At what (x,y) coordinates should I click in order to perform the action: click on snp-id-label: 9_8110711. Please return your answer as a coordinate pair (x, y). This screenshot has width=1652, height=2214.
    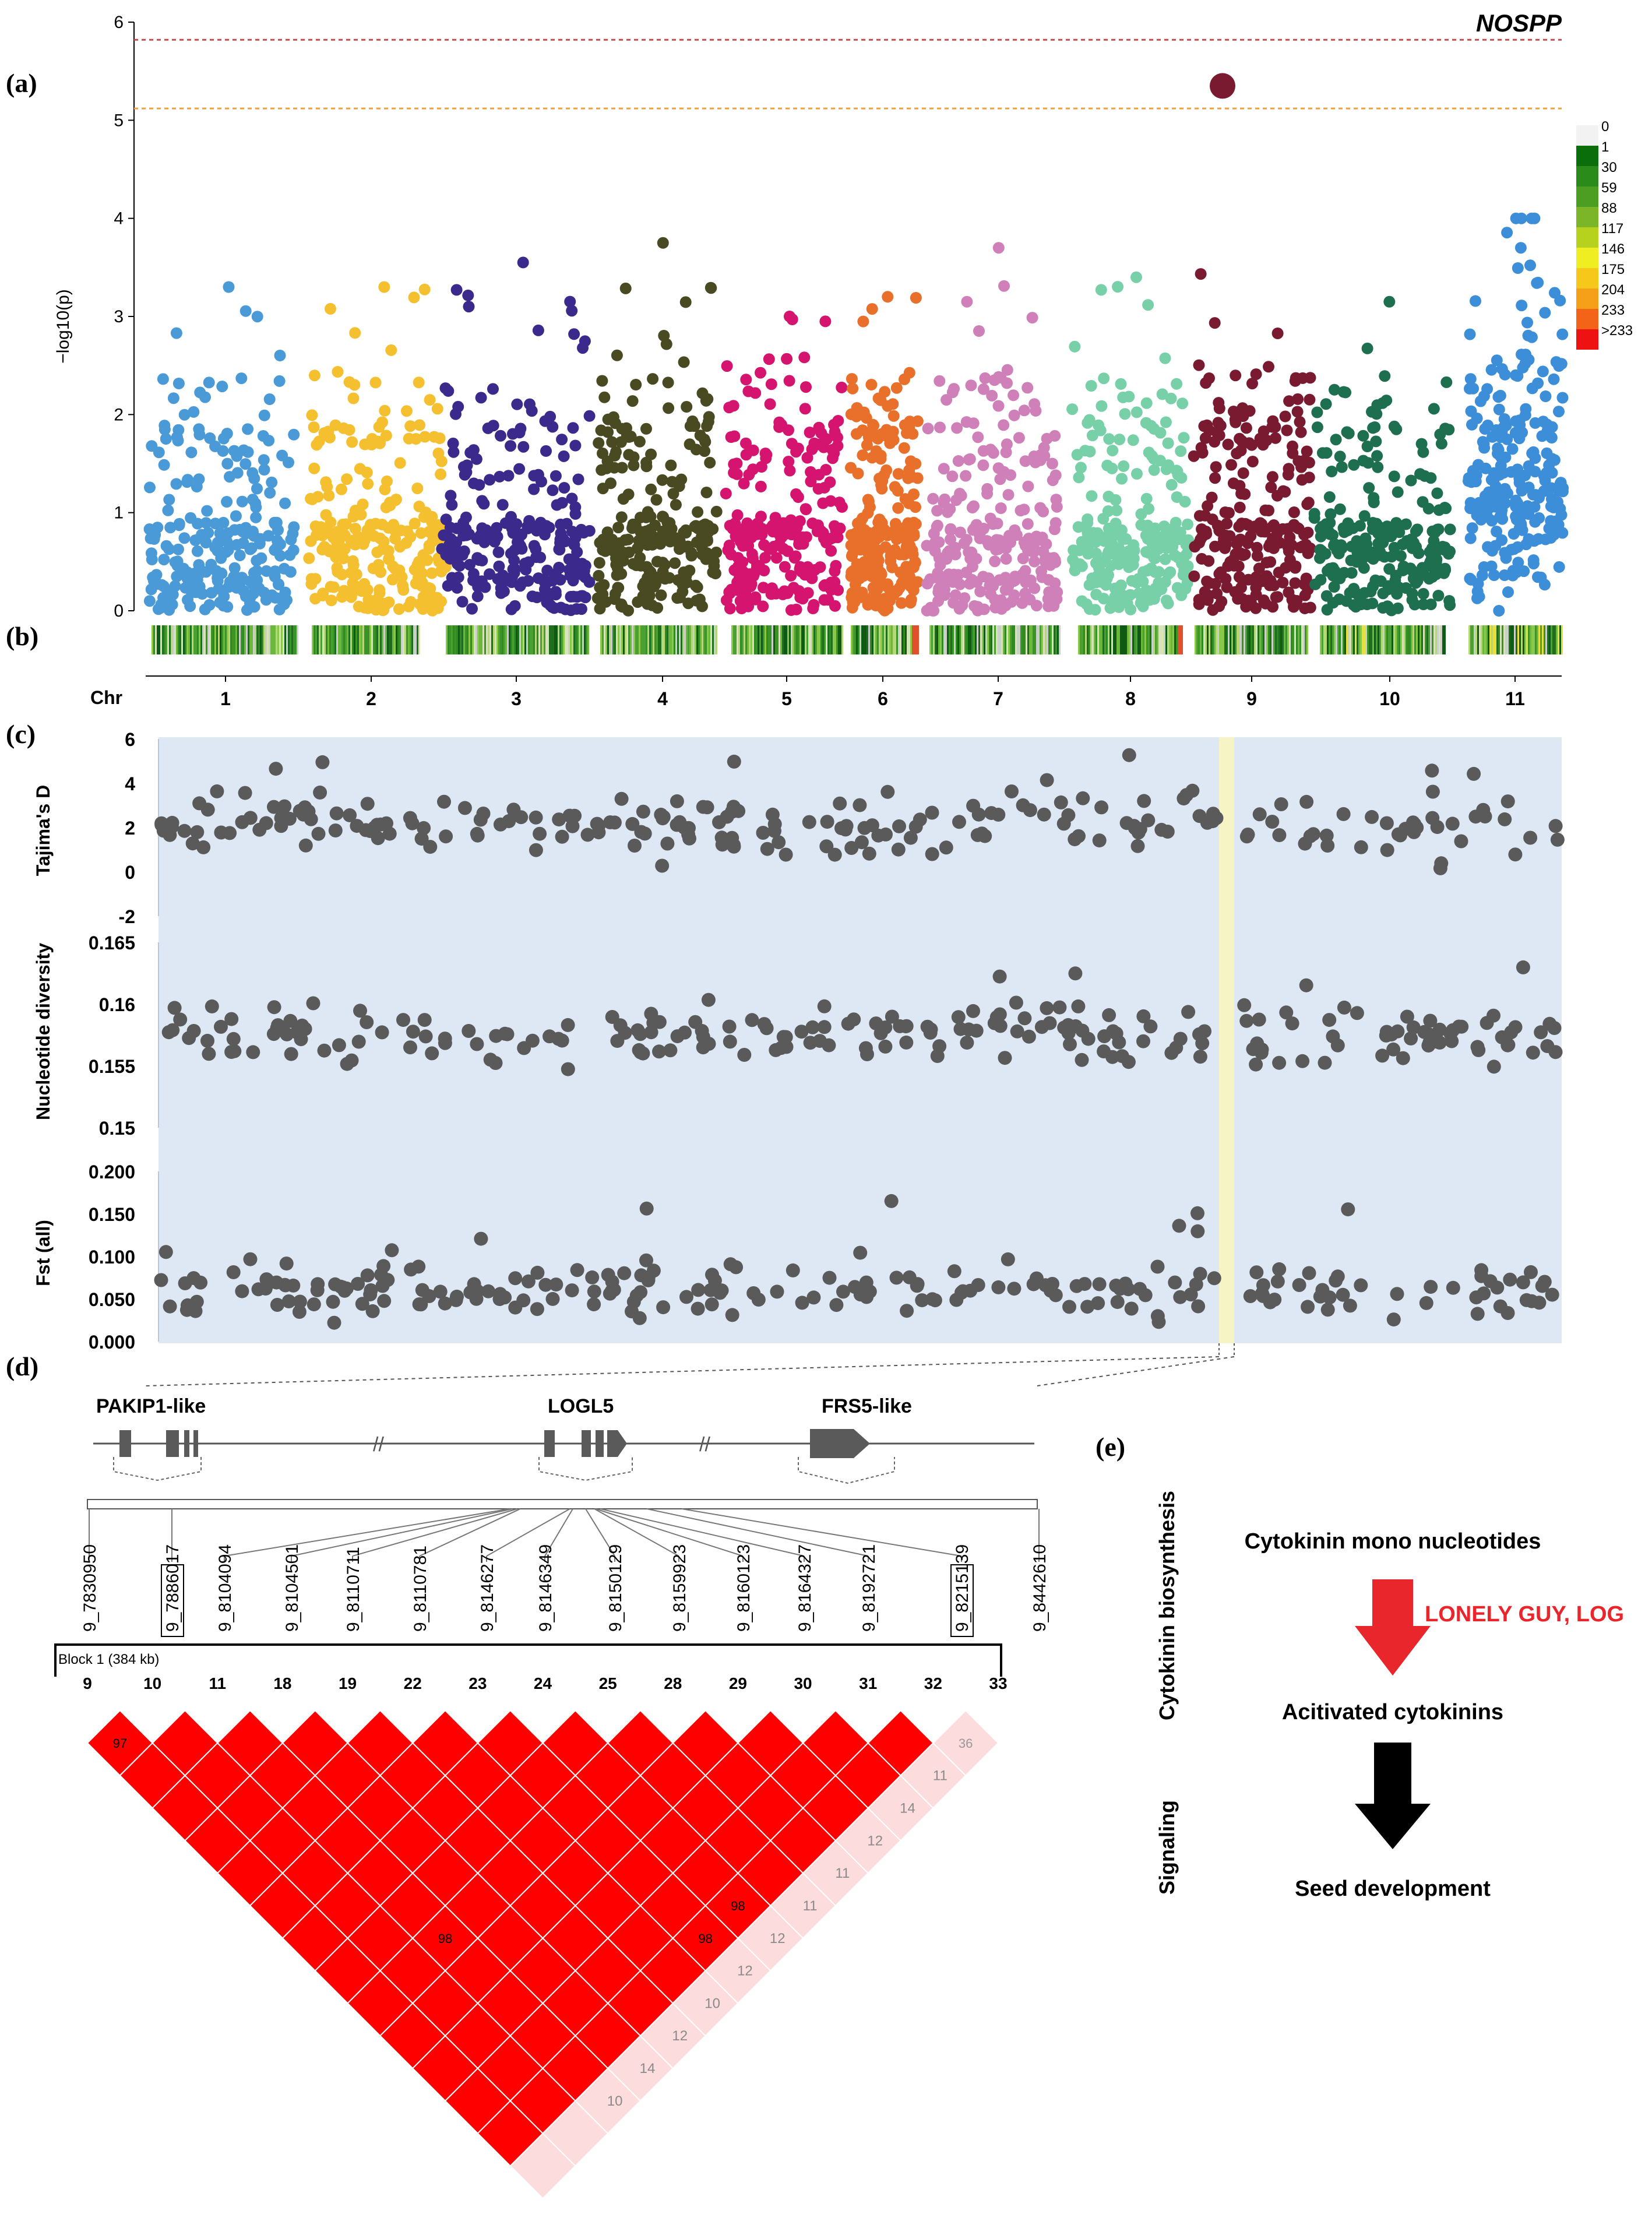
    Looking at the image, I should click on (354, 1589).